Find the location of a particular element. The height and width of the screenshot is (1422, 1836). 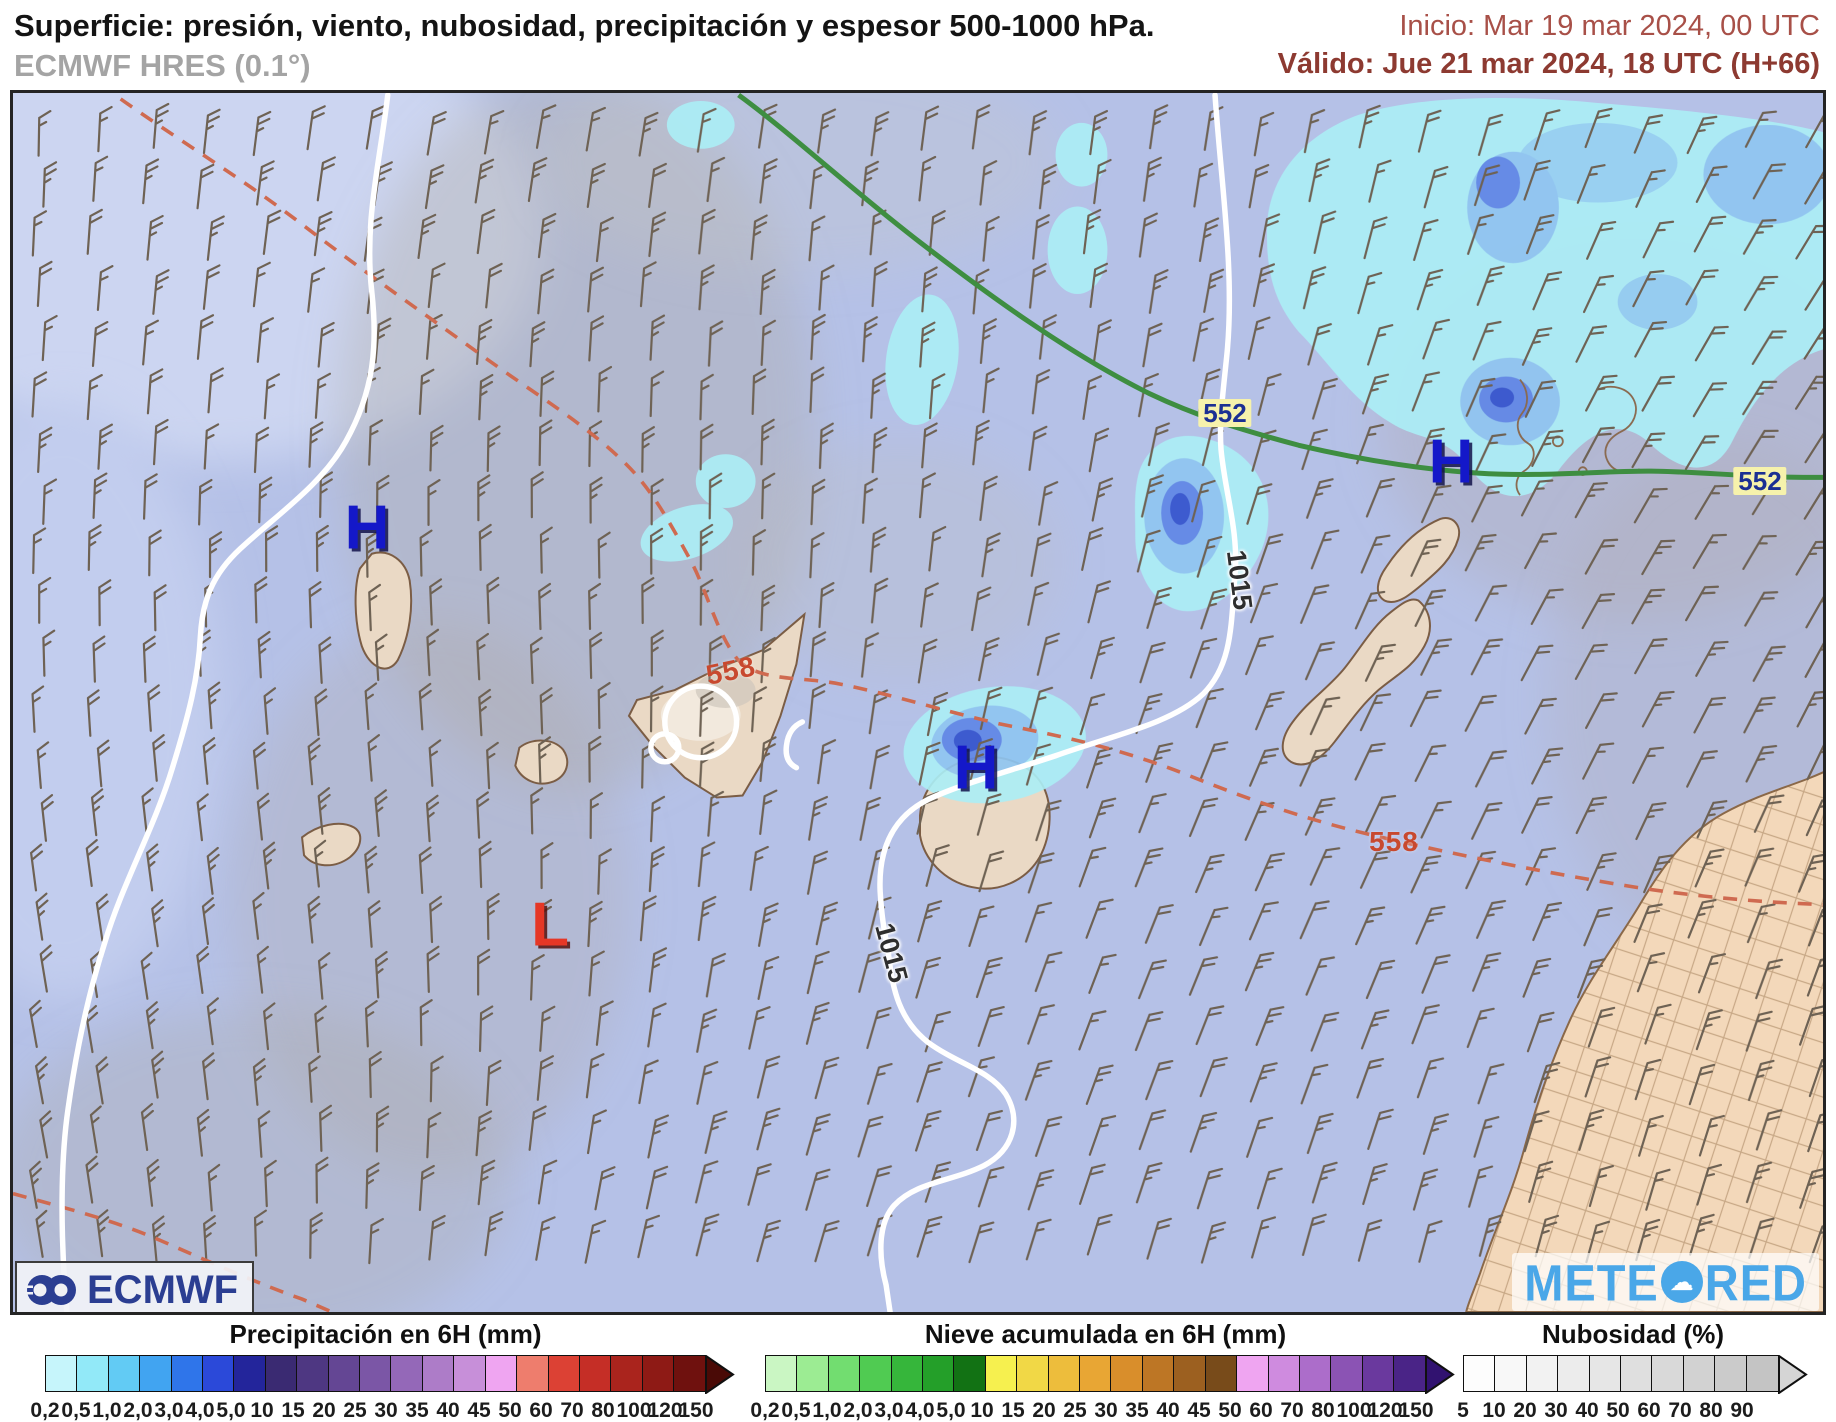

legend-tick-label: 0,2 is located at coordinates (45, 1410).